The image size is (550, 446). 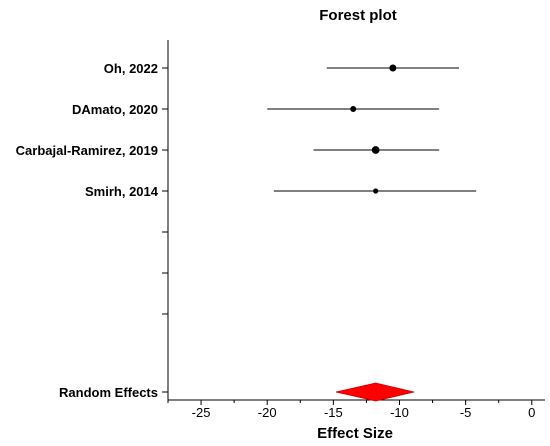 I want to click on x-tick-label: -15, so click(x=333, y=412).